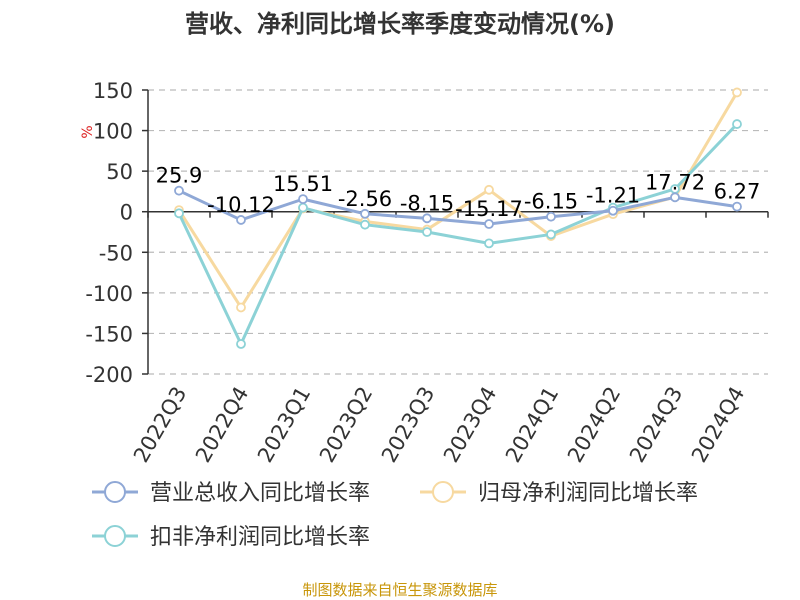 This screenshot has height=600, width=800. Describe the element at coordinates (532, 425) in the screenshot. I see `x-tick-label: 2024Q1` at that location.